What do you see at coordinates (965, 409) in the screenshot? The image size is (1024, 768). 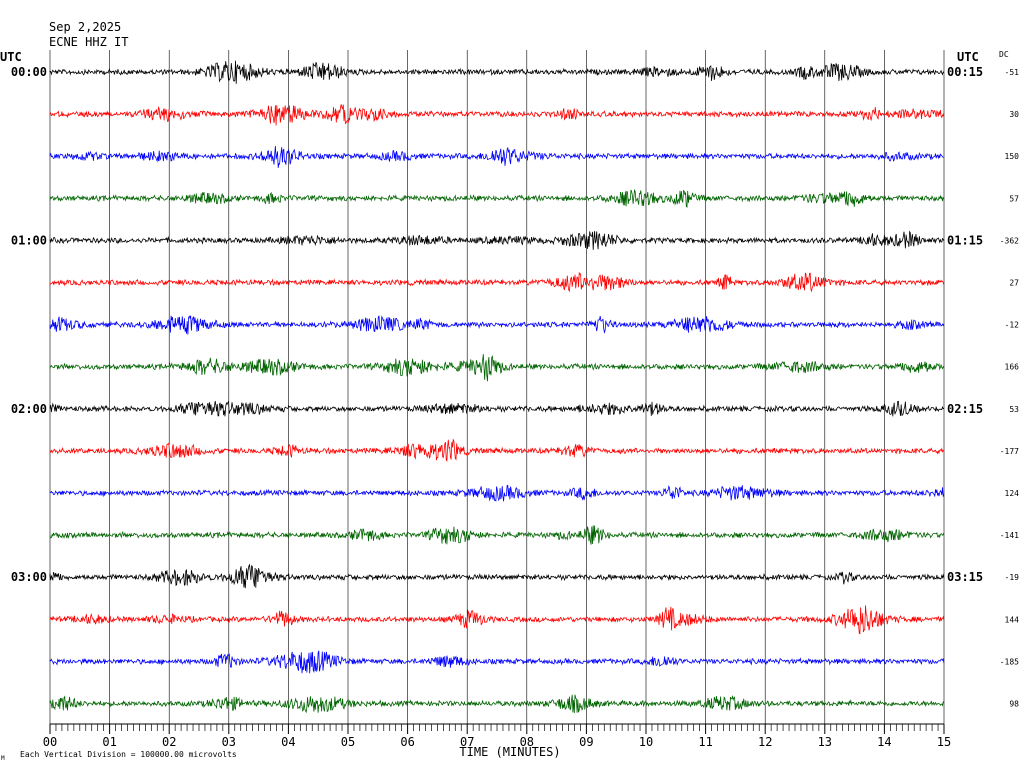 I see `right-hour-label: 02:15` at bounding box center [965, 409].